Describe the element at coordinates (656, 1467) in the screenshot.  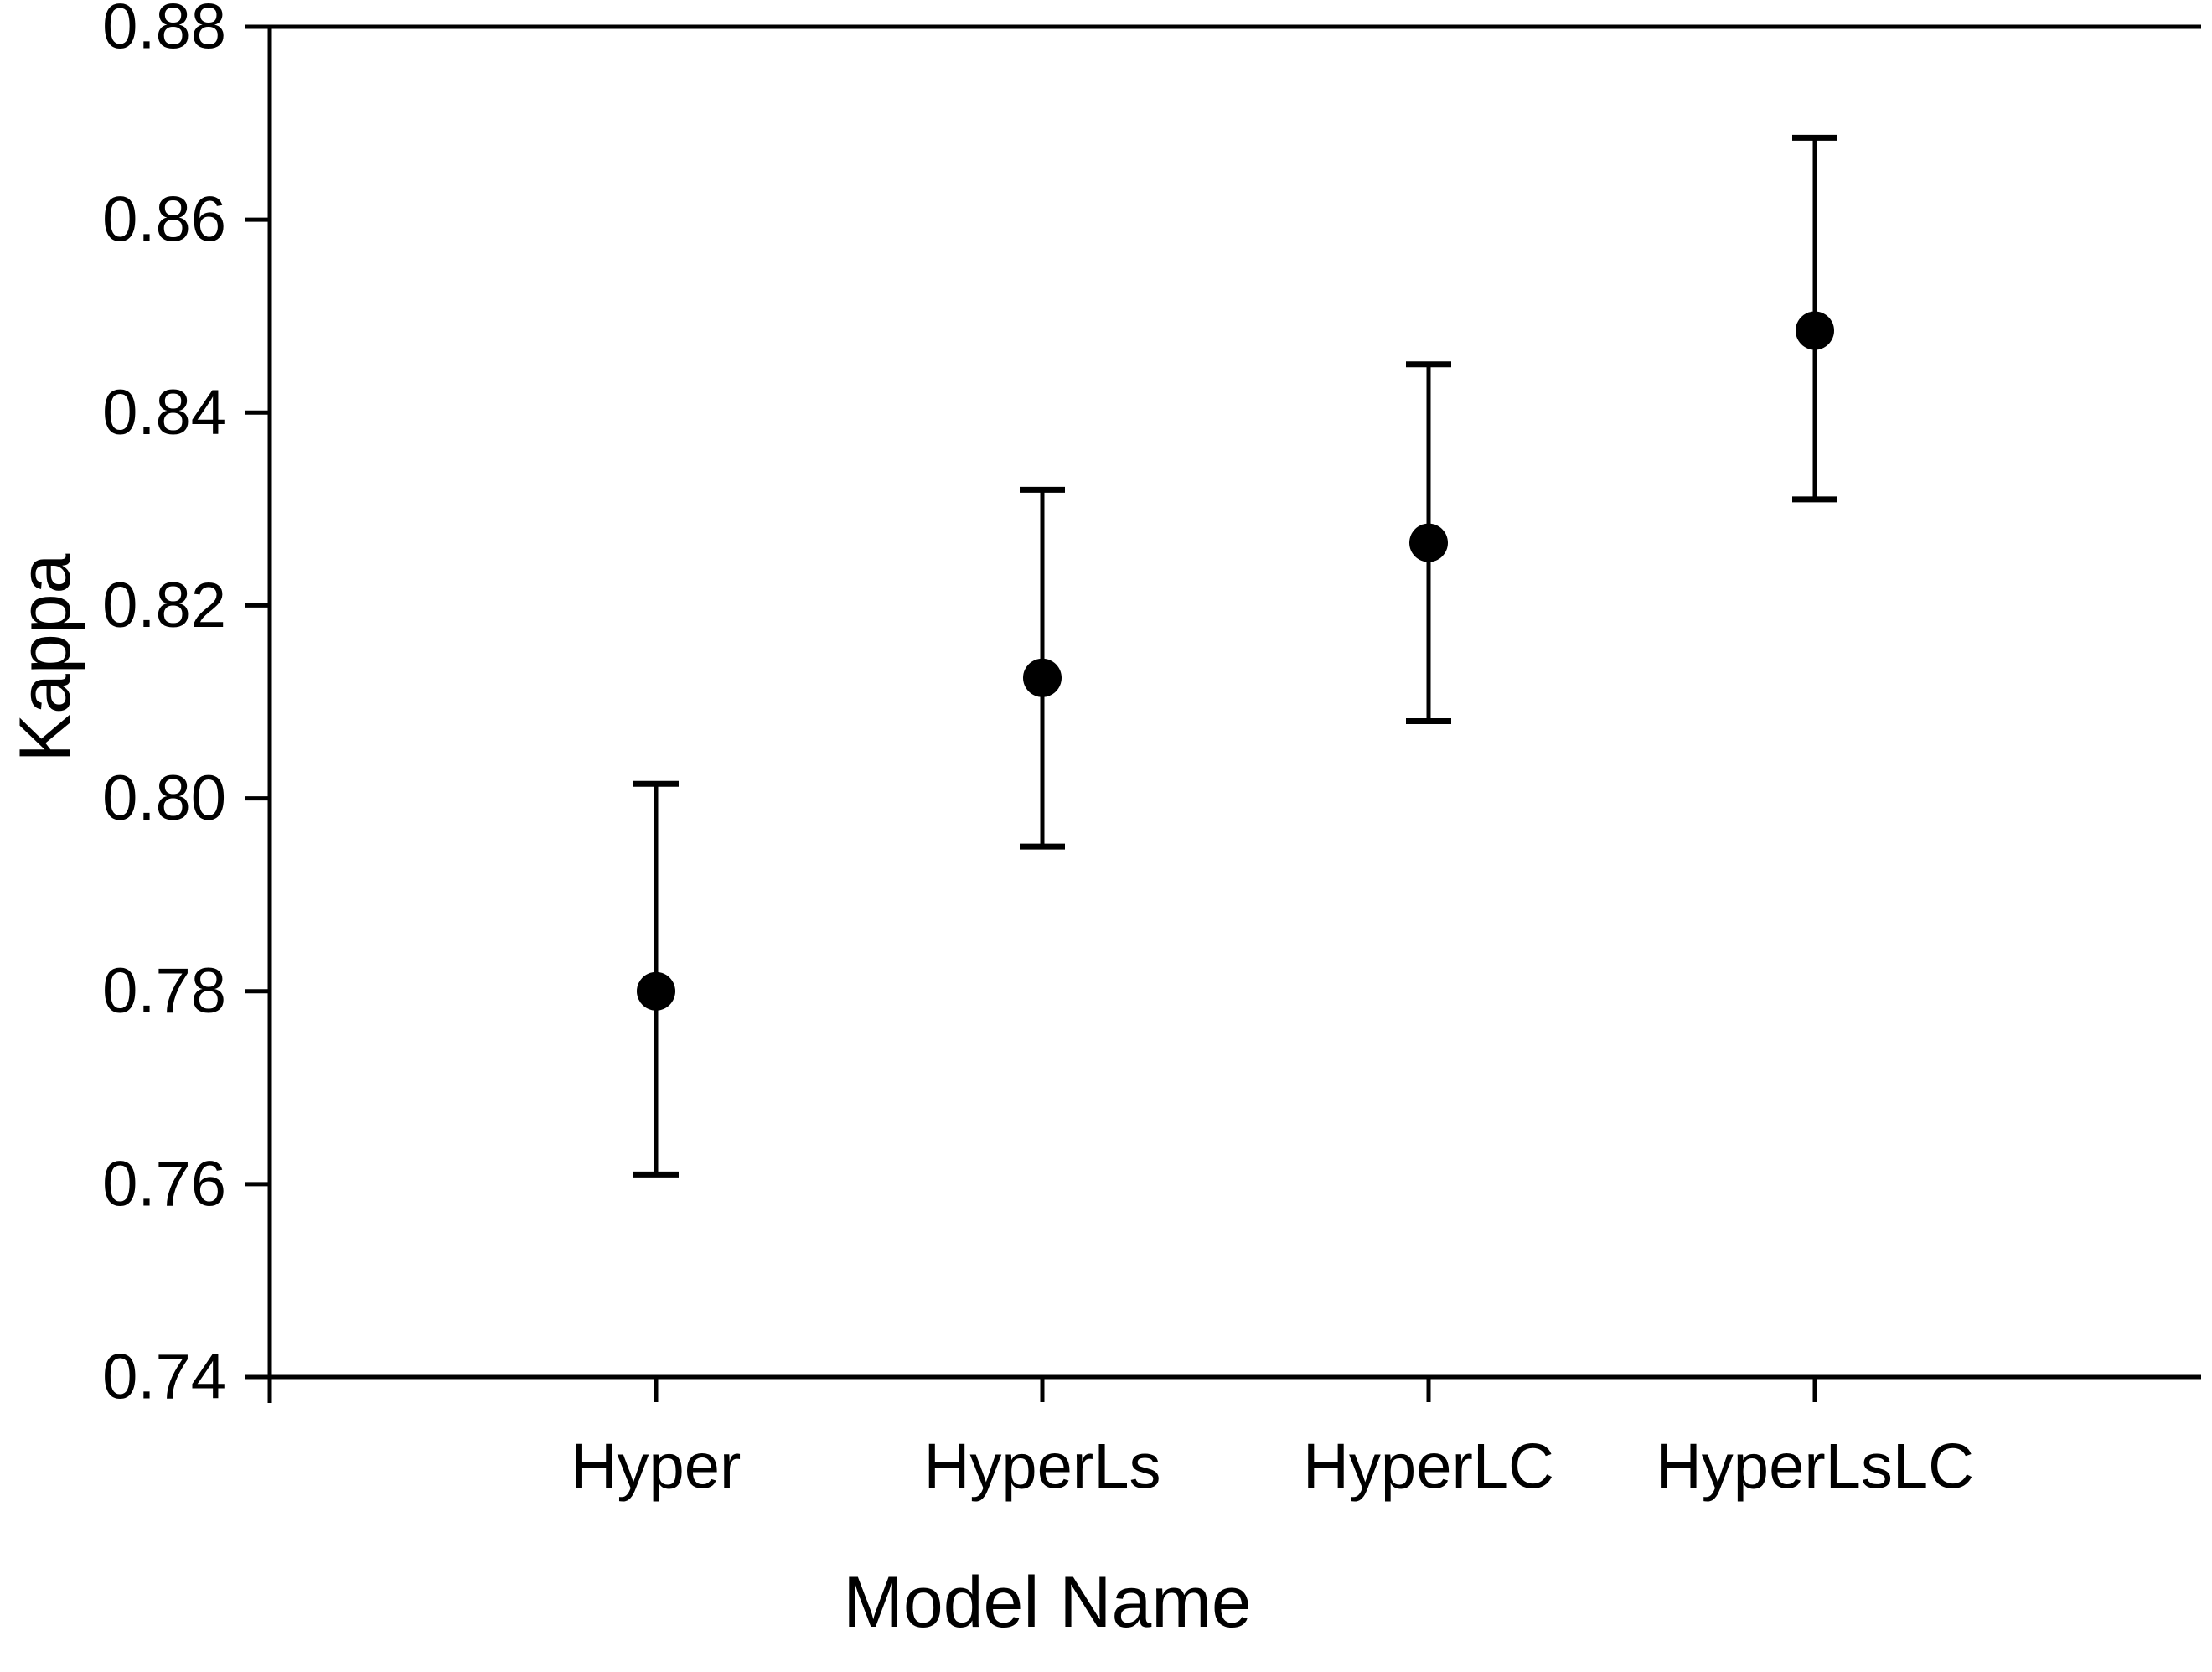
I see `x-tick-label-Hyper: Hyper` at that location.